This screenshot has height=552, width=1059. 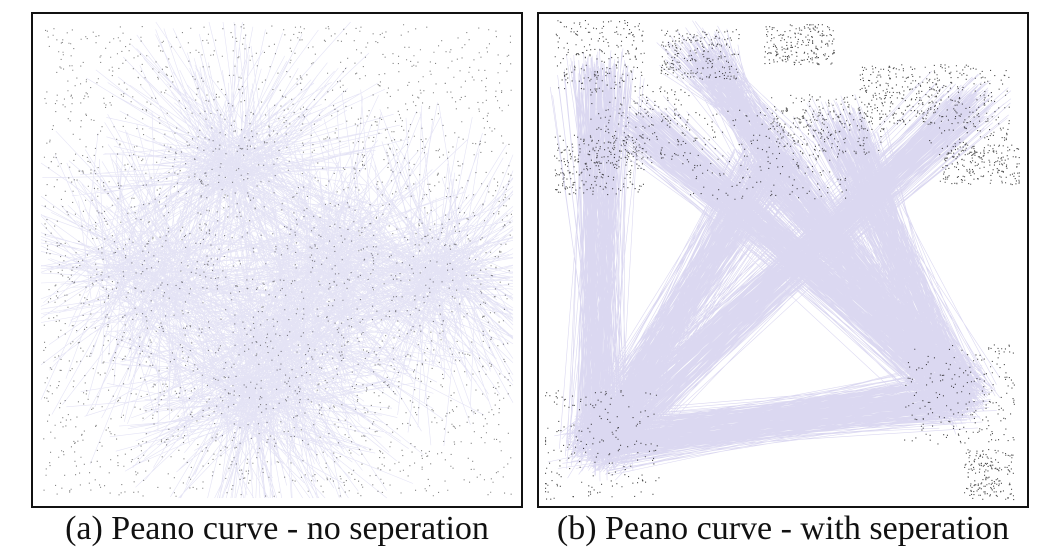 I want to click on caption-b: (b) Peano curve - with seperation, so click(x=783, y=528).